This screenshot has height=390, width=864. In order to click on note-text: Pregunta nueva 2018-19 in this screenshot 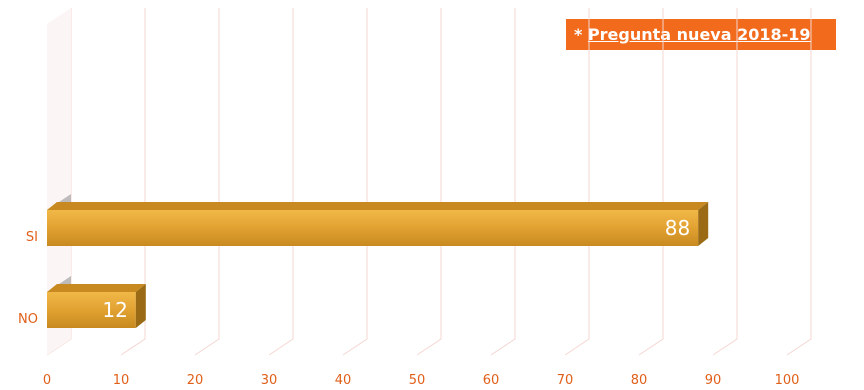, I will do `click(699, 34)`.